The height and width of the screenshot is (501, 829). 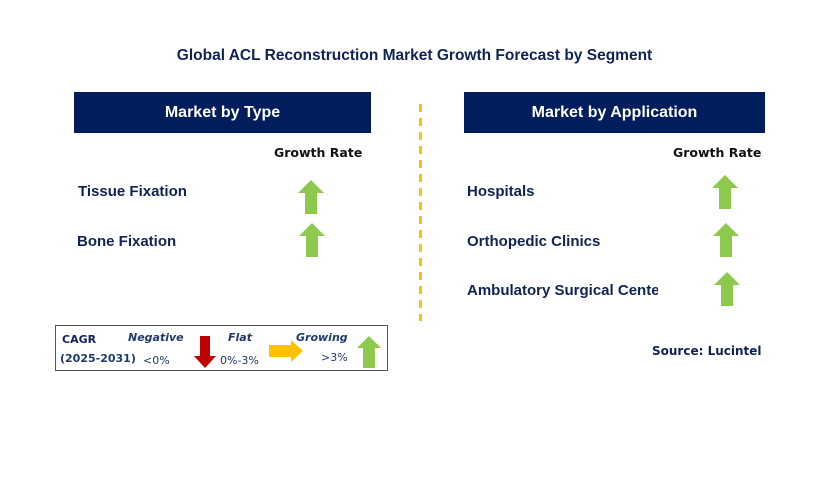 What do you see at coordinates (420, 212) in the screenshot?
I see `panel-divider` at bounding box center [420, 212].